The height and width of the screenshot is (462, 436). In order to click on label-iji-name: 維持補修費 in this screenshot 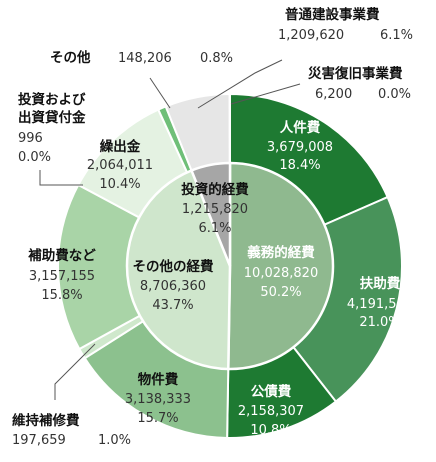, I will do `click(46, 420)`.